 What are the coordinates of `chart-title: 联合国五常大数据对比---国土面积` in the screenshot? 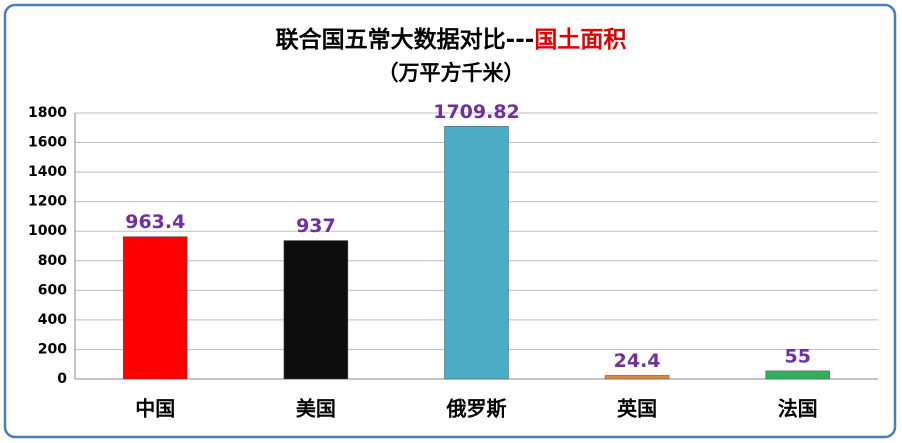 It's located at (451, 39).